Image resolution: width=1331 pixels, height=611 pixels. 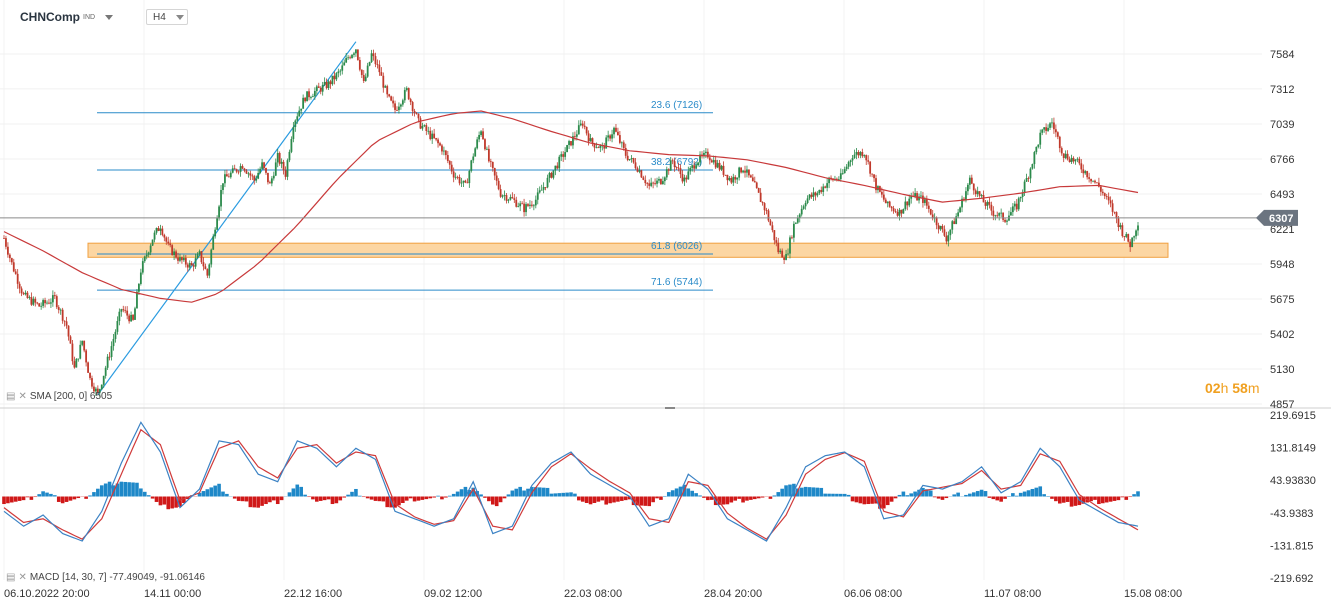 What do you see at coordinates (167, 17) in the screenshot?
I see `timeframe-selector: H4` at bounding box center [167, 17].